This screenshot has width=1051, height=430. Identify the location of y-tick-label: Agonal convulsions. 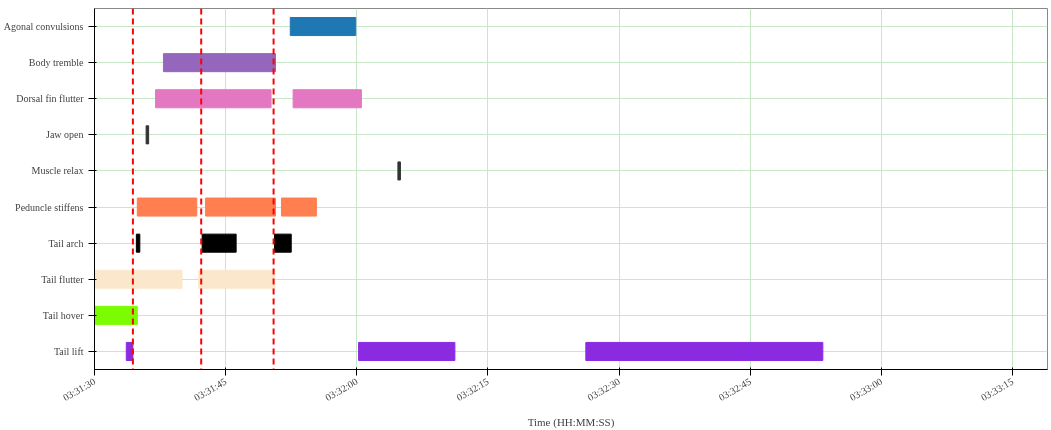
(43, 27).